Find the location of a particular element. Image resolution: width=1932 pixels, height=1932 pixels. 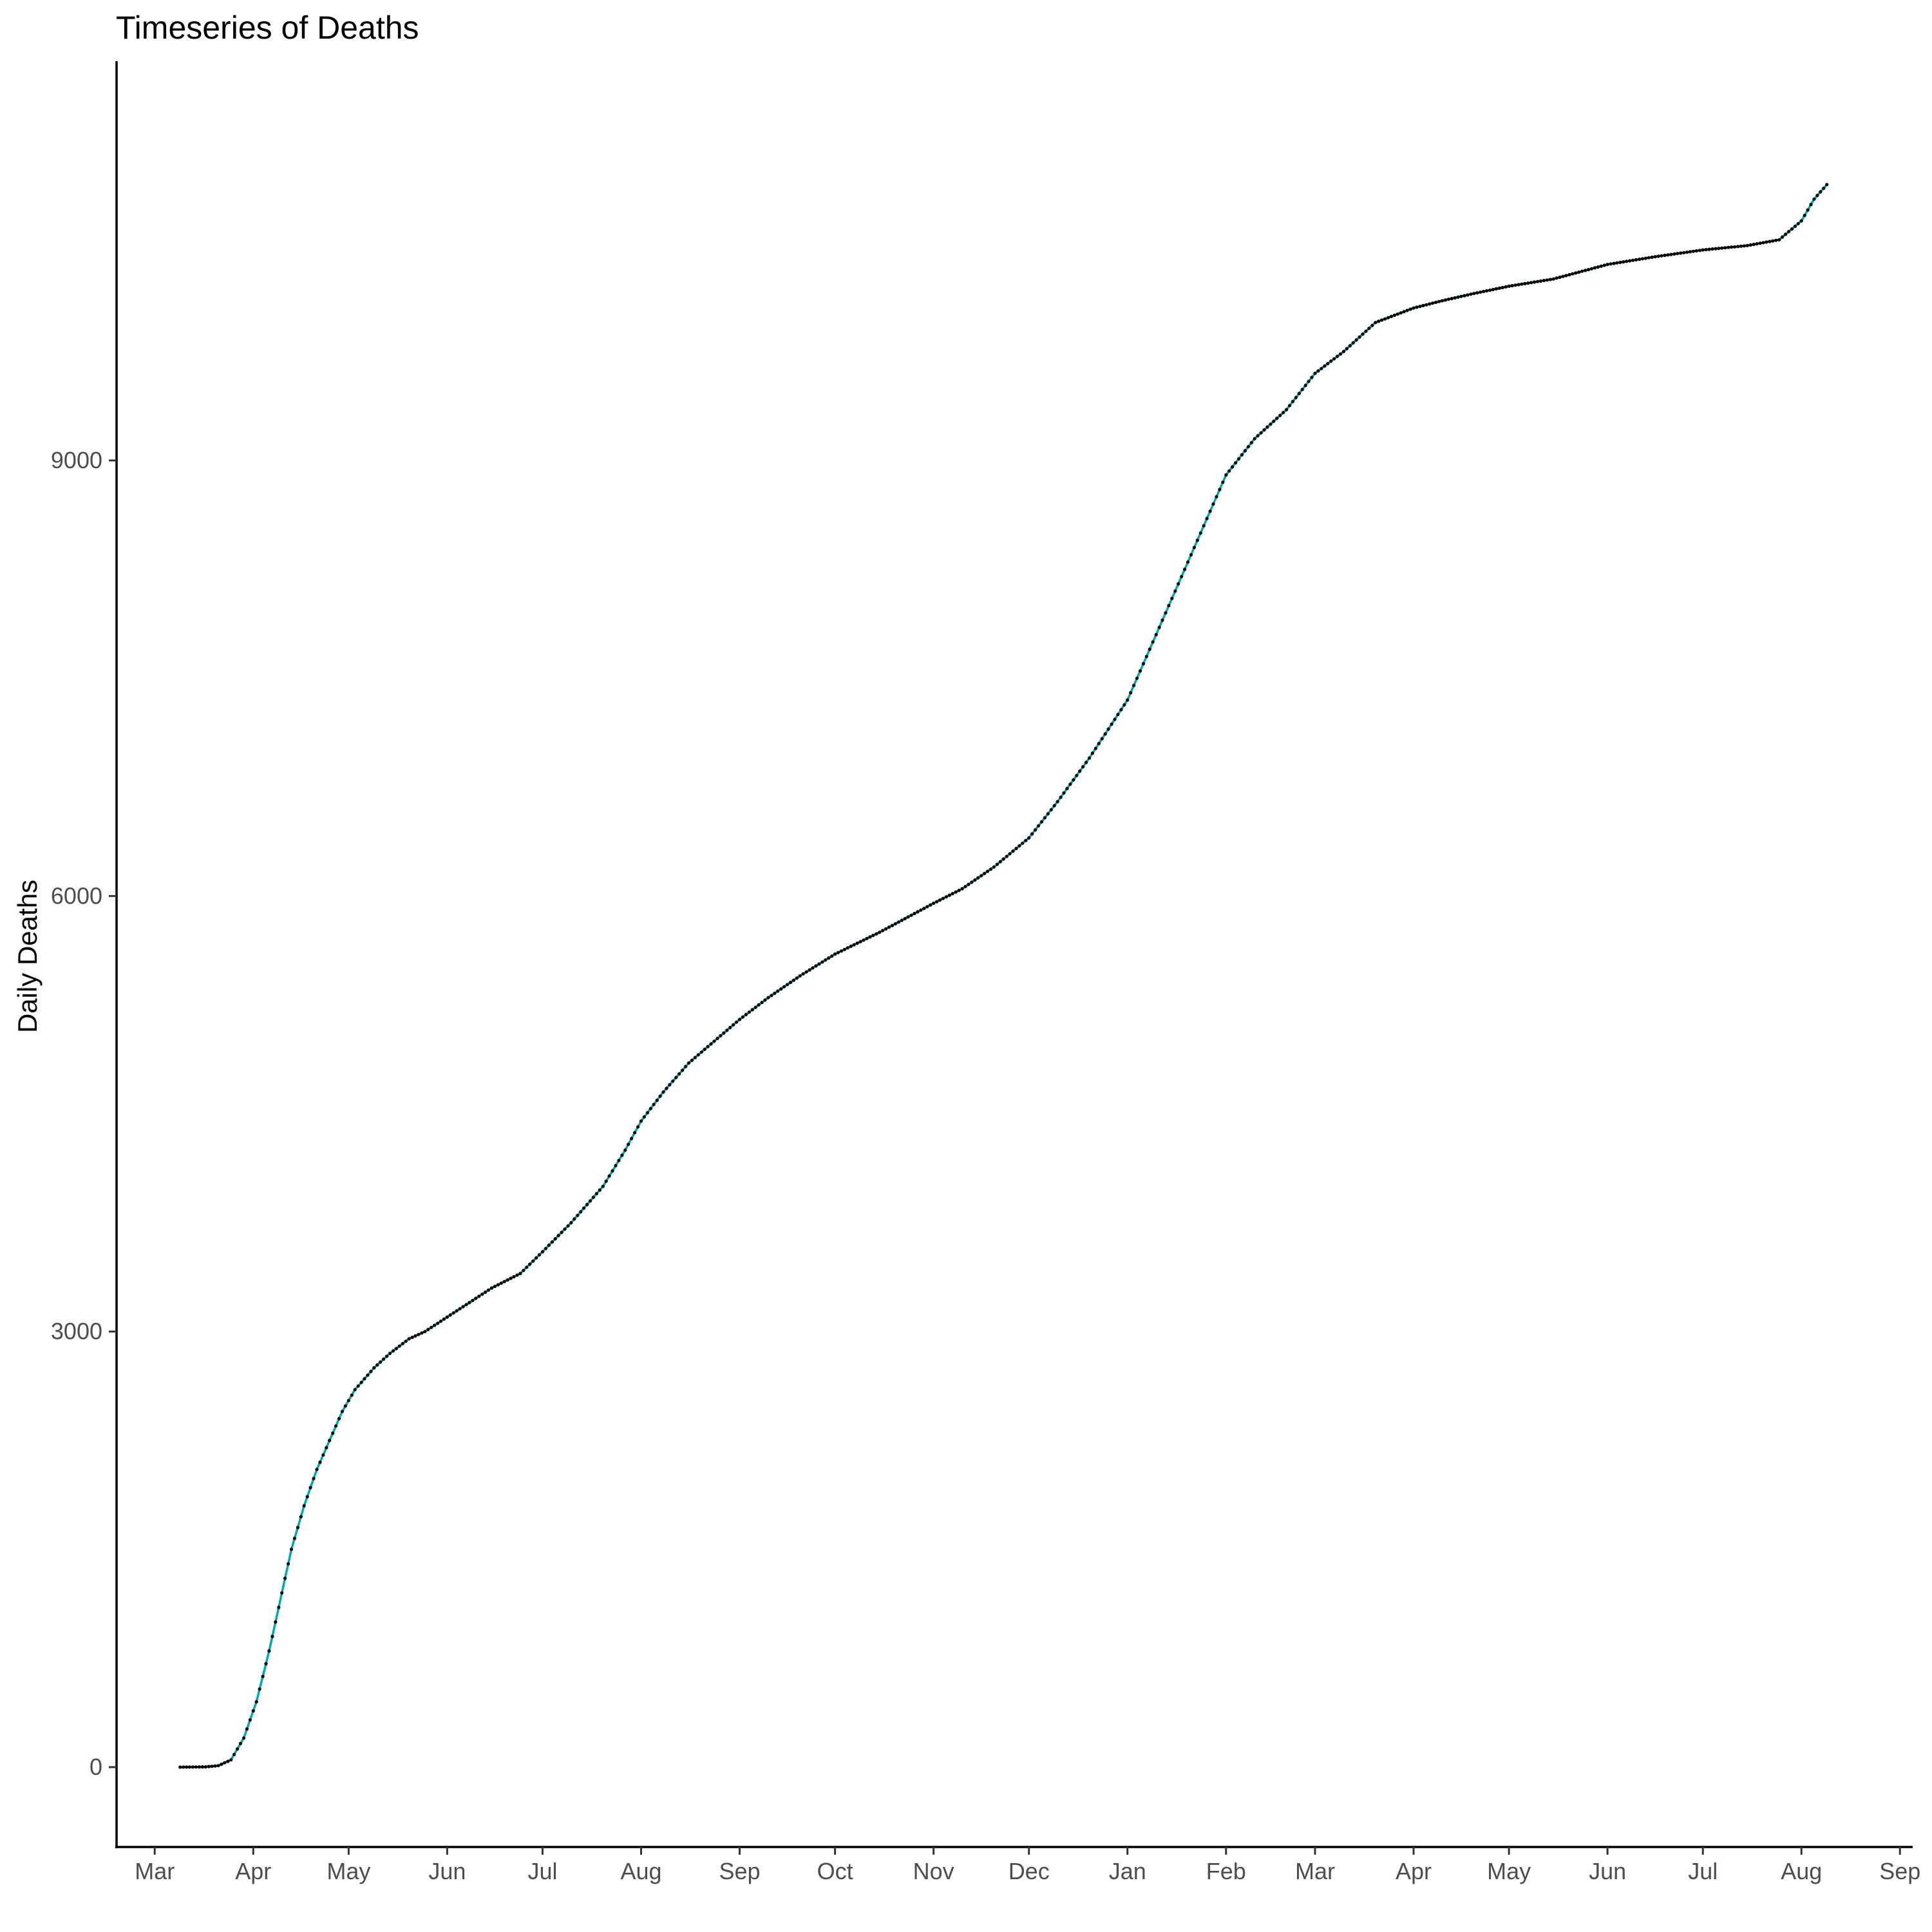

chart-title: Timeseries of Deaths is located at coordinates (267, 28).